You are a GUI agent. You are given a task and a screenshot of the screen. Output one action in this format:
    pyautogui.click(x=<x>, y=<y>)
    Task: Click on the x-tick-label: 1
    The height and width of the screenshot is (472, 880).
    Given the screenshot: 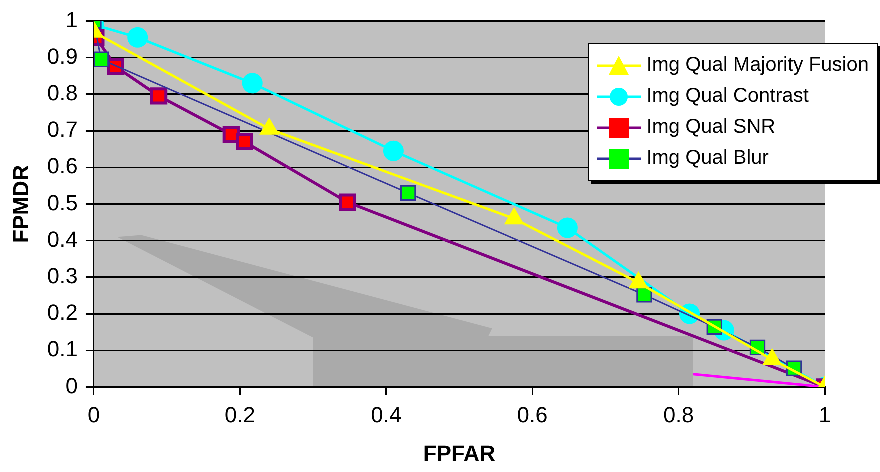 What is the action you would take?
    pyautogui.click(x=825, y=415)
    